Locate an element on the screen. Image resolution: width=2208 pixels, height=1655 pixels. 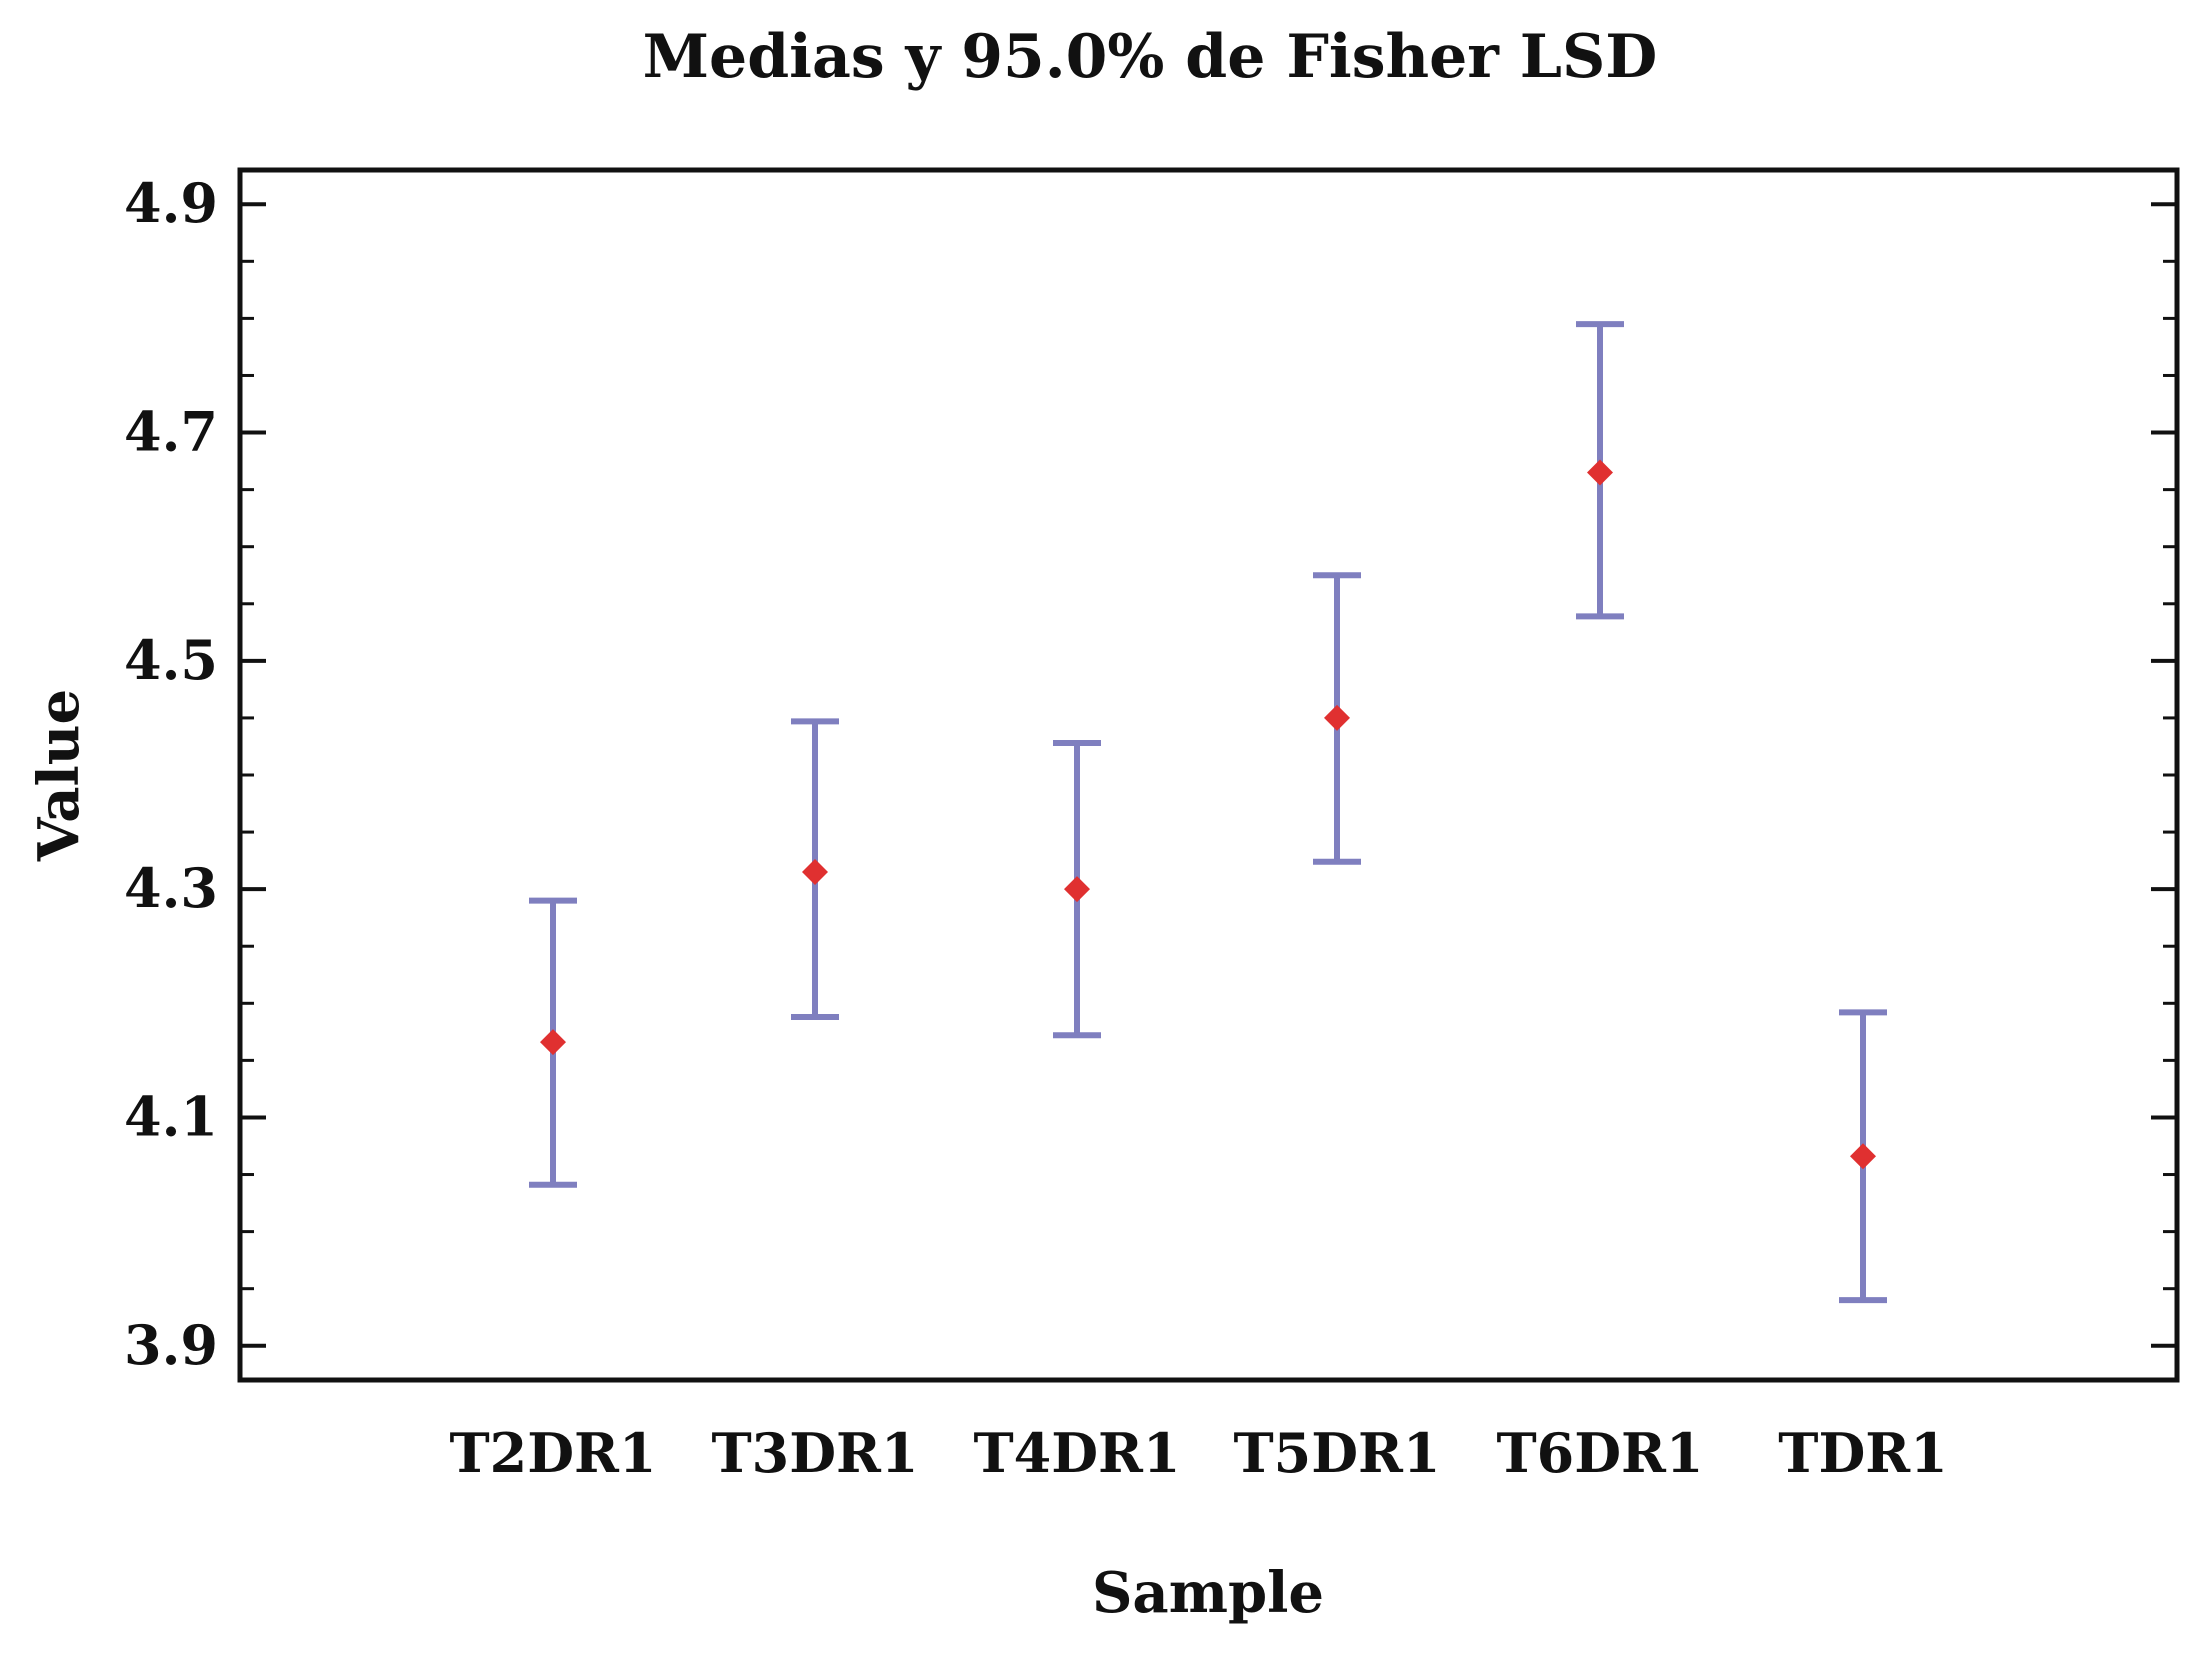
y-tick-label: 4.5 is located at coordinates (171, 660).